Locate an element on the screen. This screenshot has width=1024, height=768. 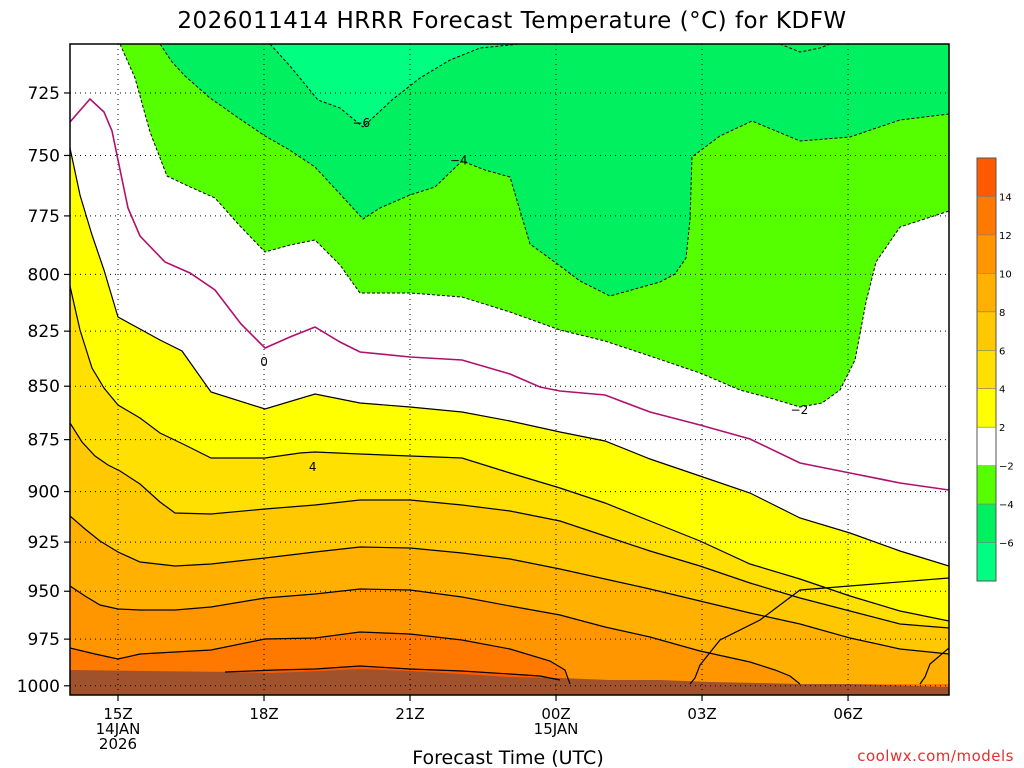
contour-label: −4 is located at coordinates (459, 160).